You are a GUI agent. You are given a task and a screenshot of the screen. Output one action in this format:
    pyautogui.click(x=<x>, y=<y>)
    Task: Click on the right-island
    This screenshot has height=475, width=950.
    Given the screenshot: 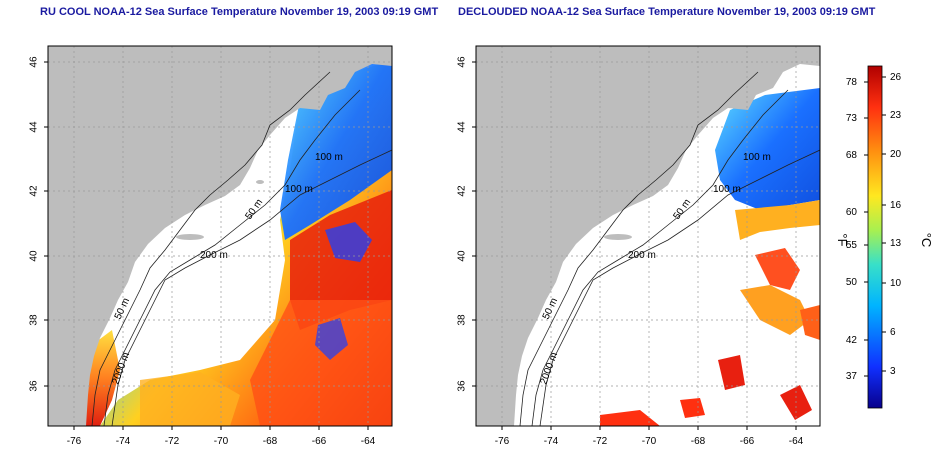 What is the action you would take?
    pyautogui.click(x=618, y=237)
    